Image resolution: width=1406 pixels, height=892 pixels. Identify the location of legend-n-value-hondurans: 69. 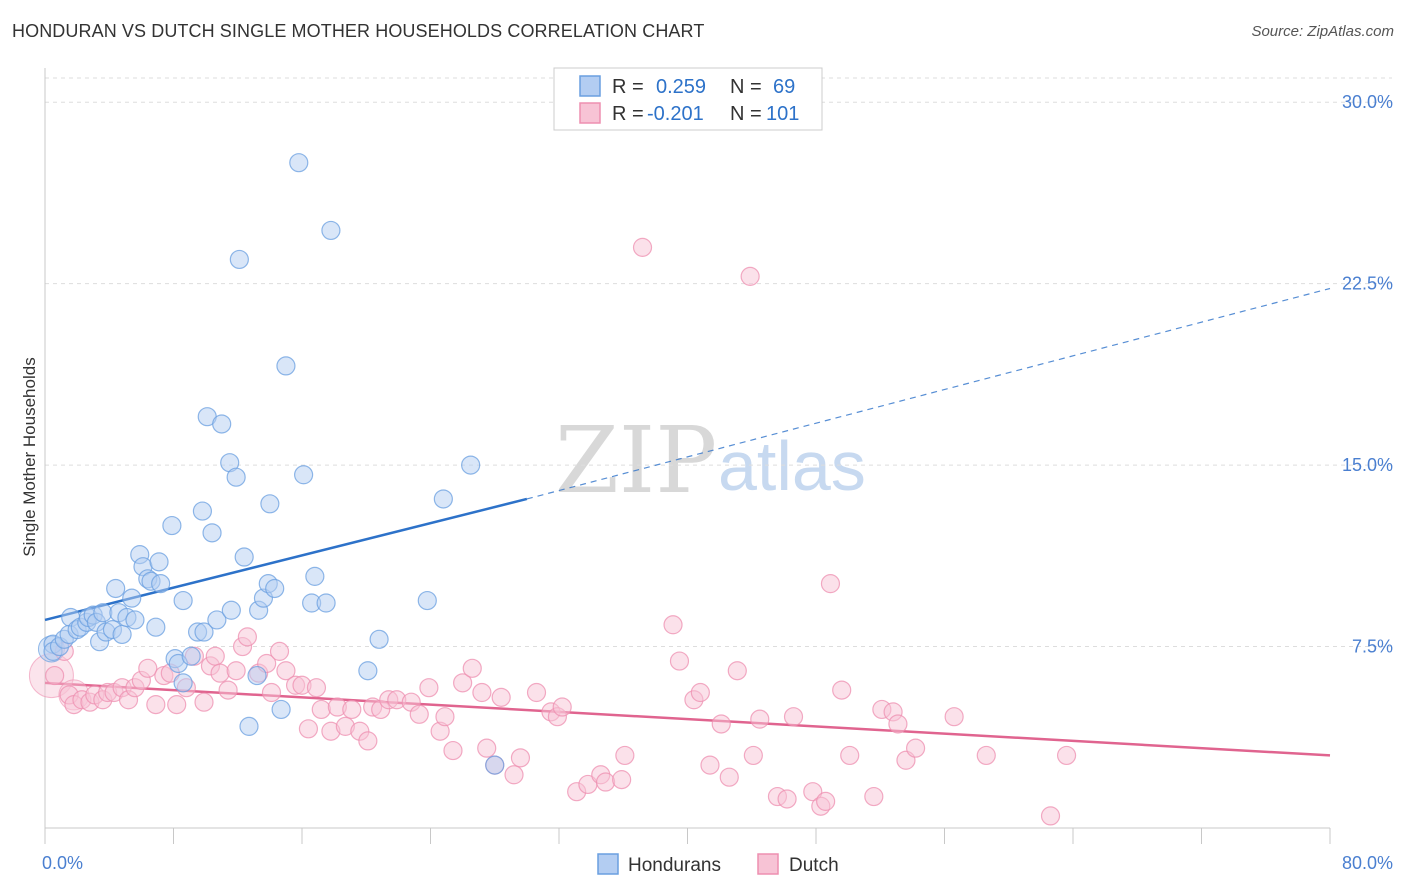
(784, 87).